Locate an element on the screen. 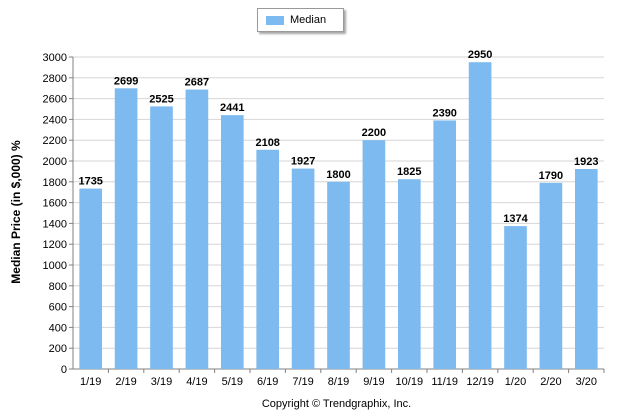  data-label: 2950 is located at coordinates (480, 55).